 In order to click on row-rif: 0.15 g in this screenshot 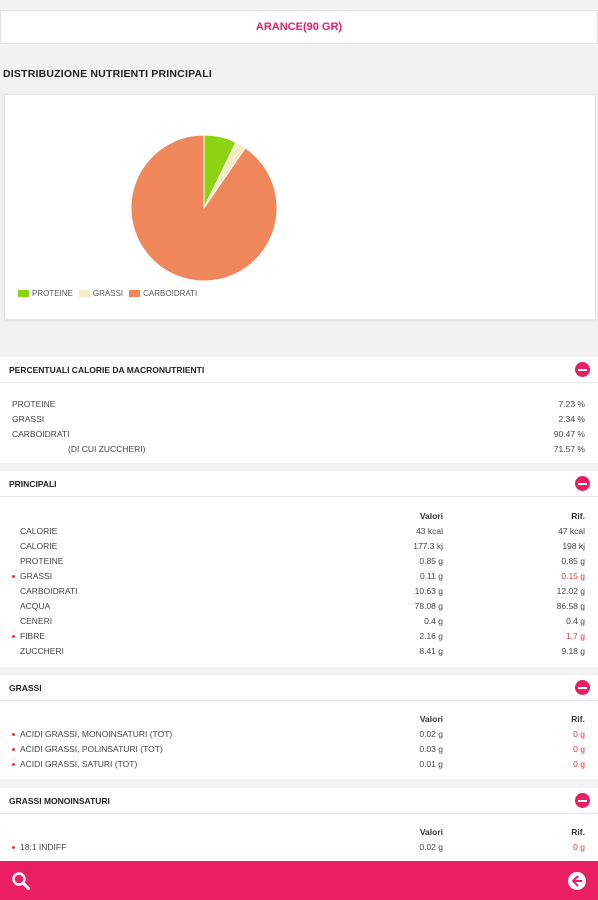, I will do `click(573, 576)`.